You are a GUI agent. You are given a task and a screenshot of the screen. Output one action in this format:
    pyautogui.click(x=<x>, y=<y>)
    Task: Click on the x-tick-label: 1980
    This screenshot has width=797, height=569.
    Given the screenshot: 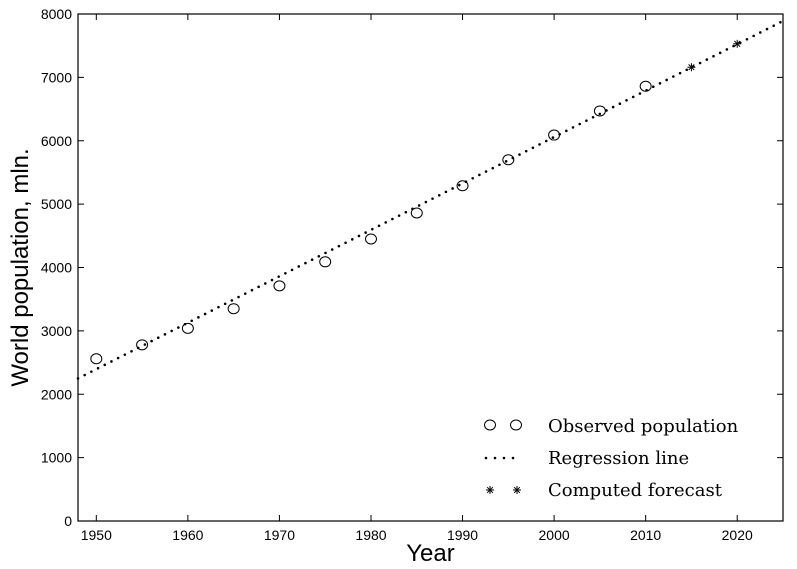 What is the action you would take?
    pyautogui.click(x=370, y=535)
    